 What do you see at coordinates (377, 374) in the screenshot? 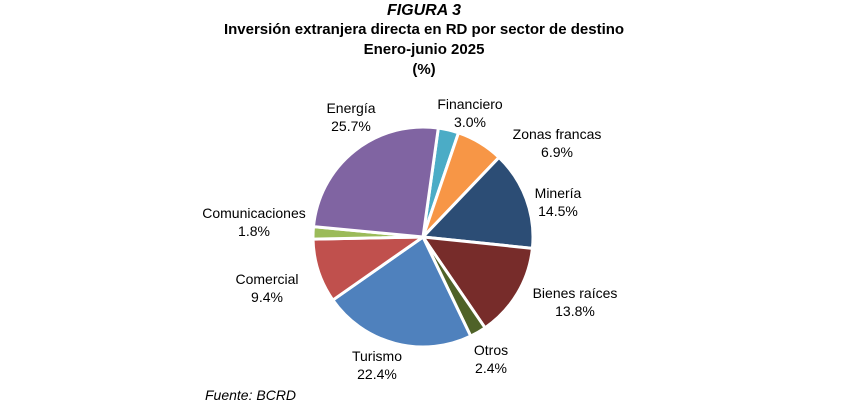
I see `slice-value-label: 22.4%` at bounding box center [377, 374].